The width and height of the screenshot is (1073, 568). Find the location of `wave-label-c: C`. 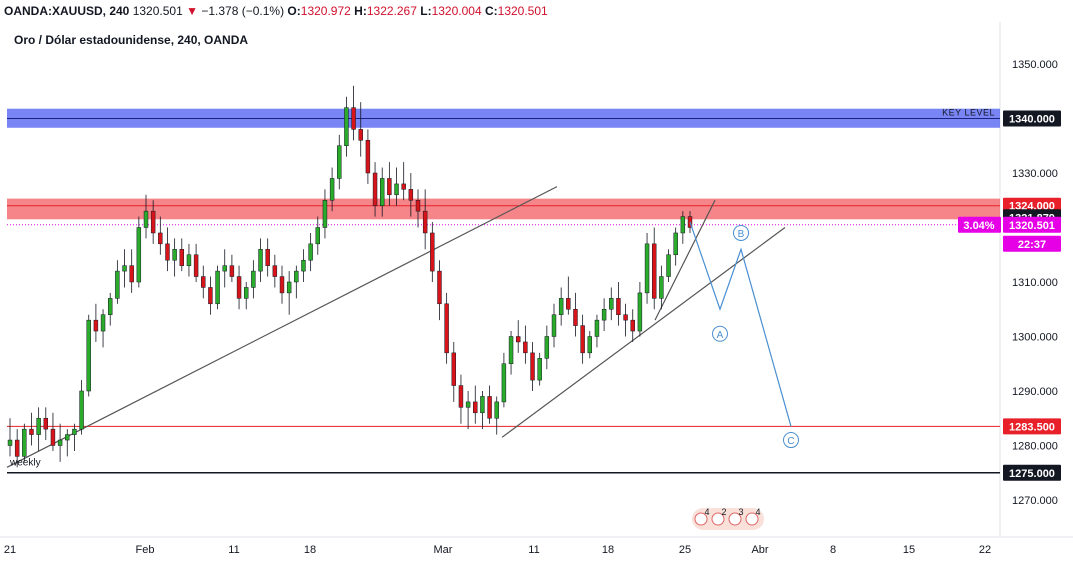

wave-label-c: C is located at coordinates (790, 441).